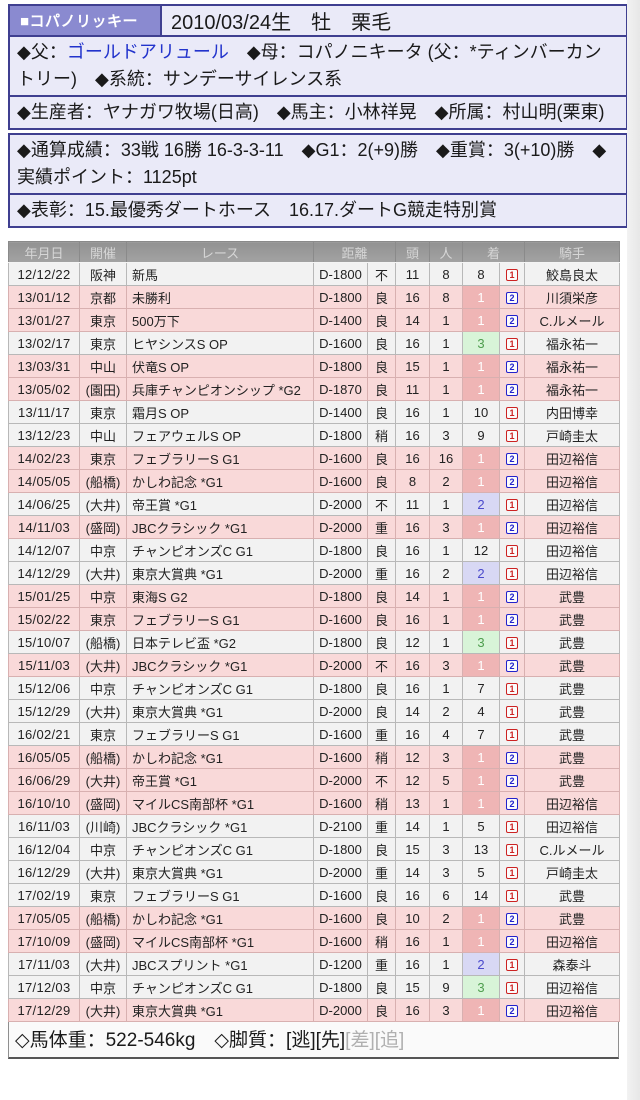 The image size is (640, 1100). I want to click on popularity-cell: 6, so click(446, 895).